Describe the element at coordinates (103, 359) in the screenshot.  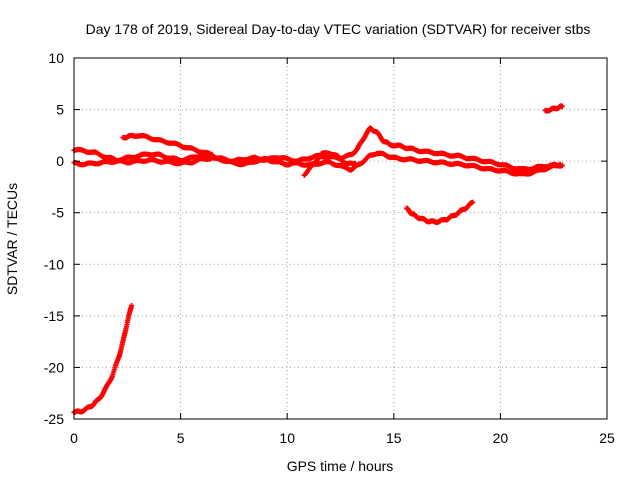
I see `series-early-track` at that location.